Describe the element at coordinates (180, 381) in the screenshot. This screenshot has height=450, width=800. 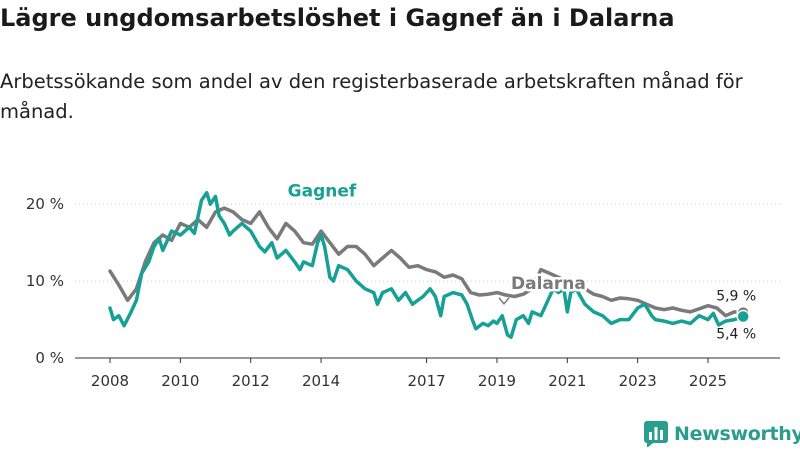
I see `x-tick-label-1: 2010` at that location.